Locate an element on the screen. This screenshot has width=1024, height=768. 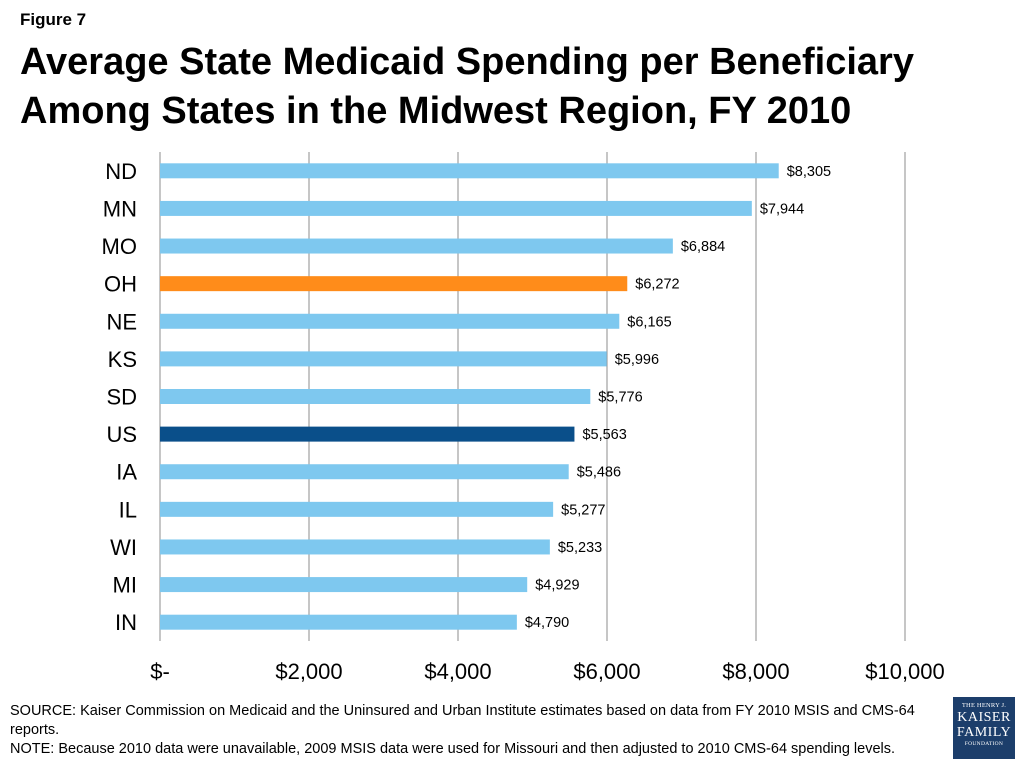
logo-line-4: FOUNDATION is located at coordinates (984, 744).